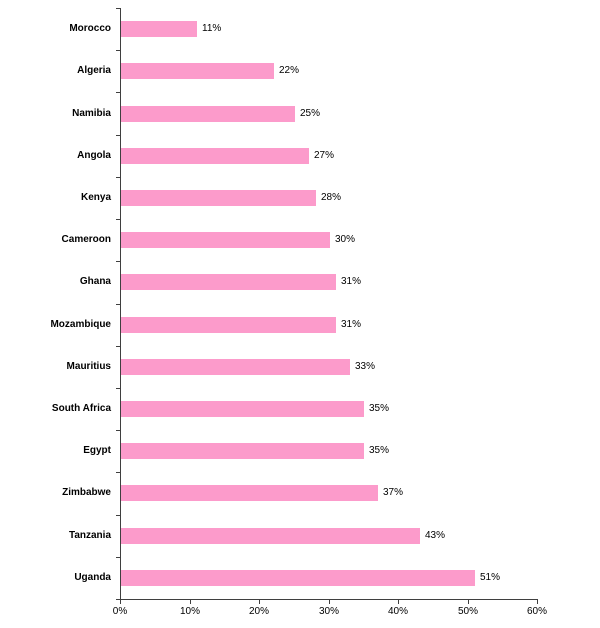  I want to click on category-label: Mozambique, so click(80, 324).